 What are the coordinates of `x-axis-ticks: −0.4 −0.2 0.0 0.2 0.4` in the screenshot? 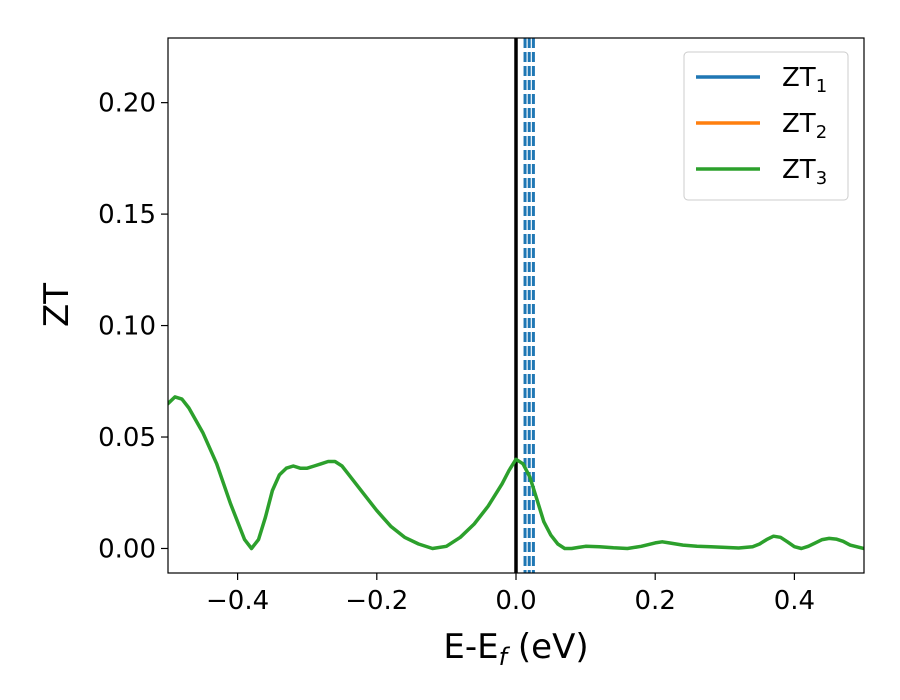 It's located at (510, 594).